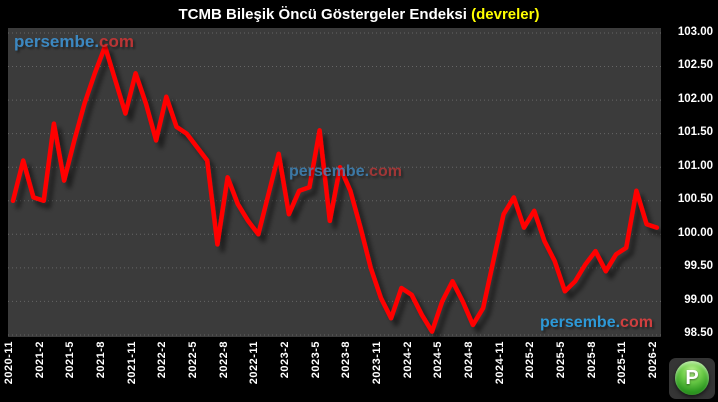  What do you see at coordinates (284, 360) in the screenshot?
I see `x-tick-label: 2023-2` at bounding box center [284, 360].